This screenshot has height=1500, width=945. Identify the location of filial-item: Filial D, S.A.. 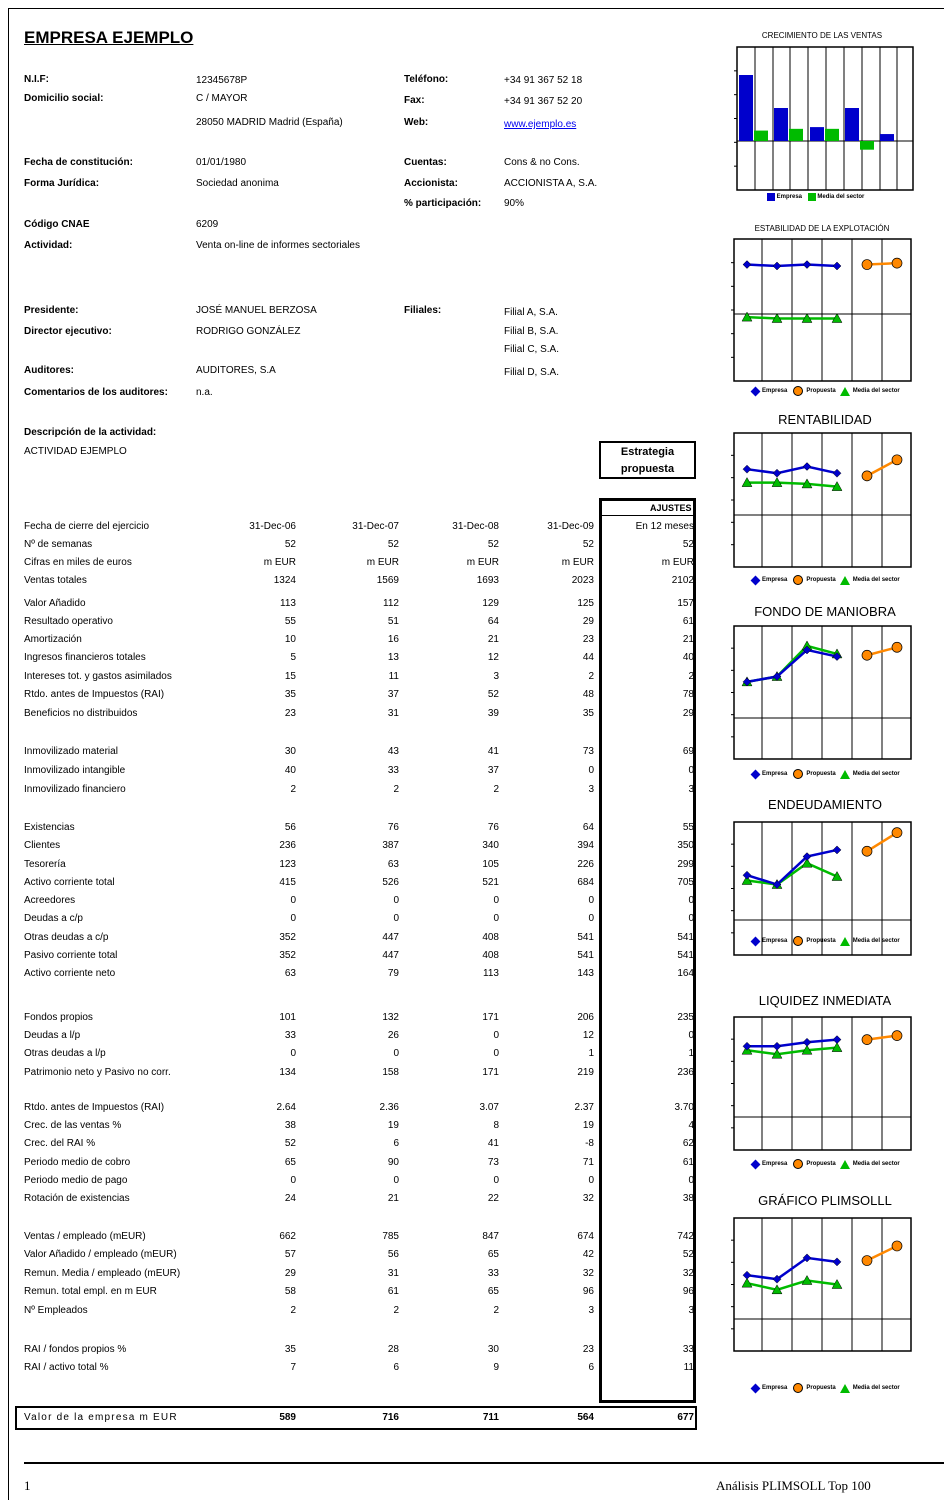
(532, 372).